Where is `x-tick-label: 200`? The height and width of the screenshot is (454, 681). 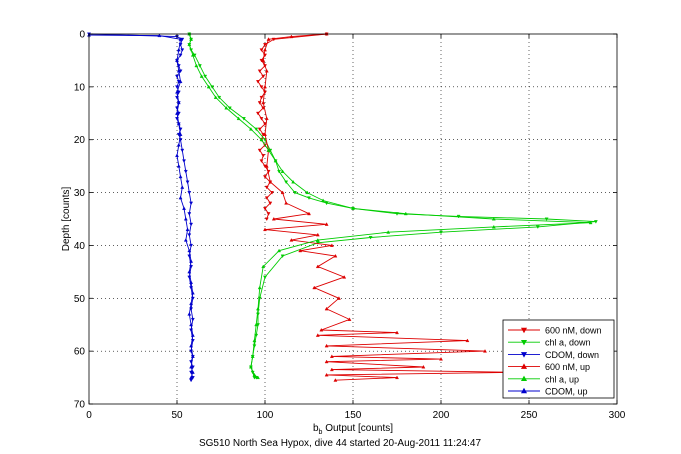 x-tick-label: 200 is located at coordinates (441, 415).